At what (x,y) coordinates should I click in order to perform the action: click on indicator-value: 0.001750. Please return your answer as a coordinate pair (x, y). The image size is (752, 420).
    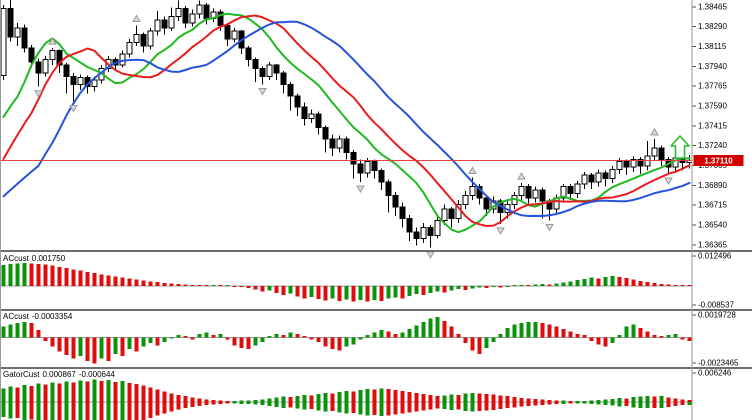
    Looking at the image, I should click on (48, 258).